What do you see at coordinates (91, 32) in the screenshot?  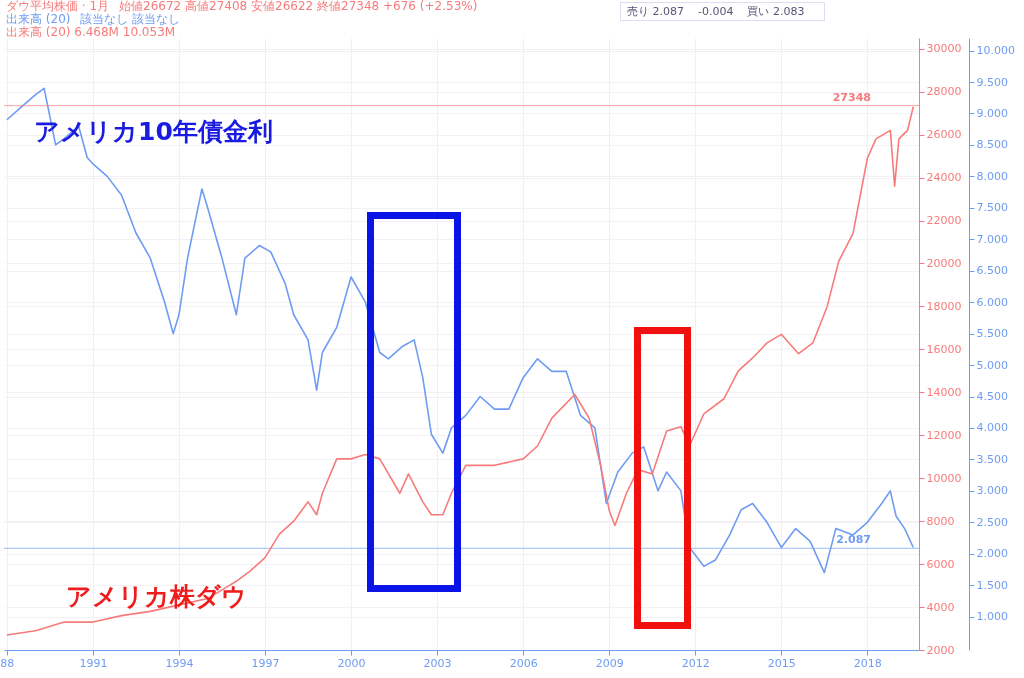 I see `annotation: 出来高 (20) 6.468M 10.053M` at bounding box center [91, 32].